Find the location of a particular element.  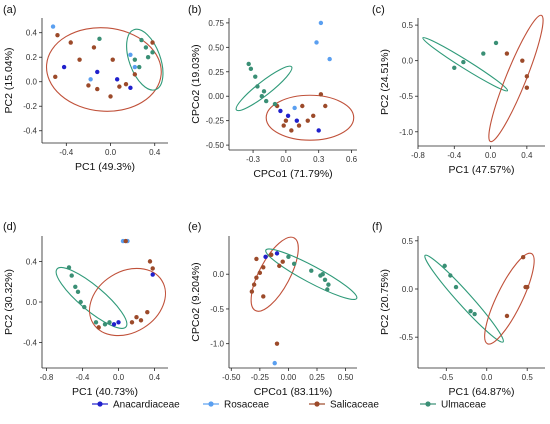

x-tick-label: 0.3 is located at coordinates (319, 159).